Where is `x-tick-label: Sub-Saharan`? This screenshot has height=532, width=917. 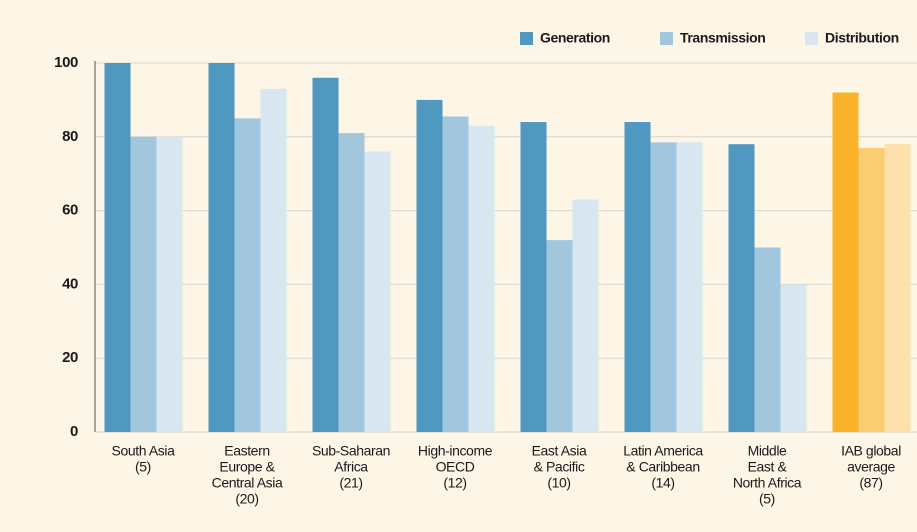
x-tick-label: Sub-Saharan is located at coordinates (351, 451).